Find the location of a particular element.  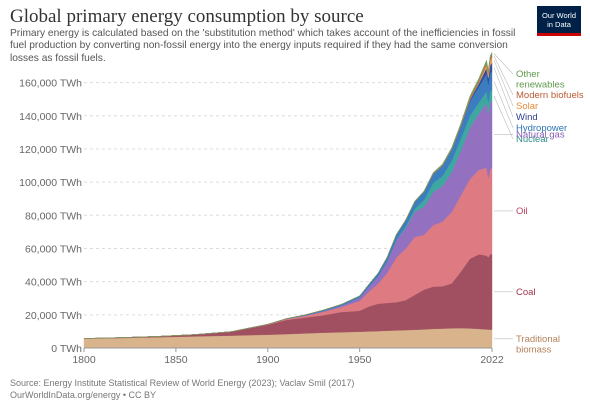

series-label: Other renewables is located at coordinates (540, 80).